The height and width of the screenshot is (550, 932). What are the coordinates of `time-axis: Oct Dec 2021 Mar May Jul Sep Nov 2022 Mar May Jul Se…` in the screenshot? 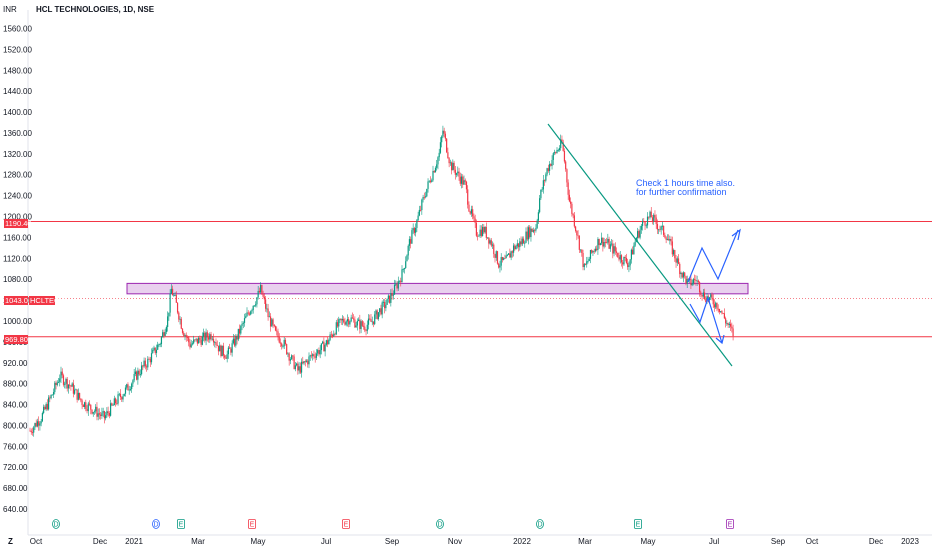 It's located at (475, 541).